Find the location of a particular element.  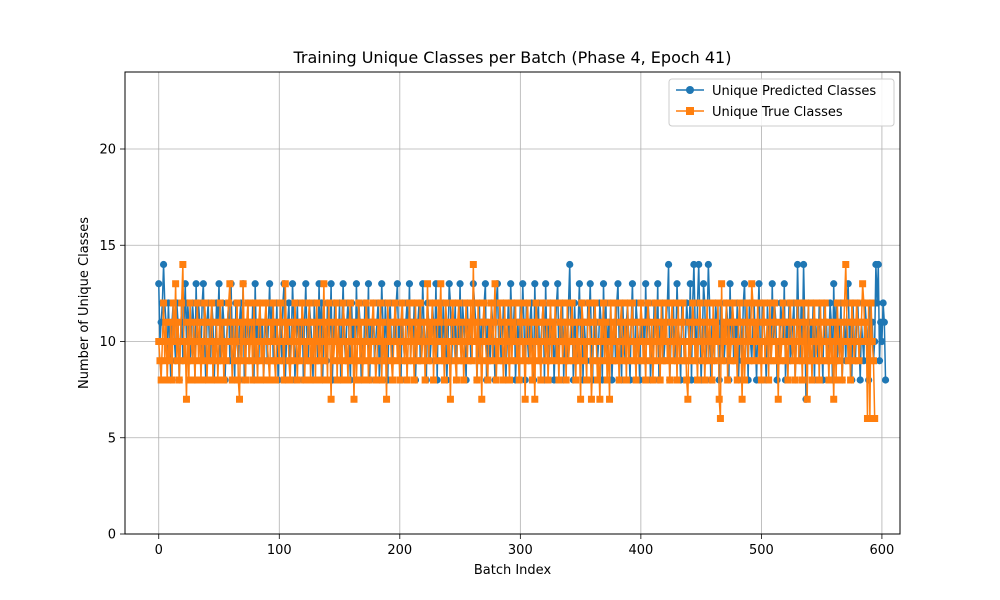

x-tick-label: 400 is located at coordinates (640, 550).